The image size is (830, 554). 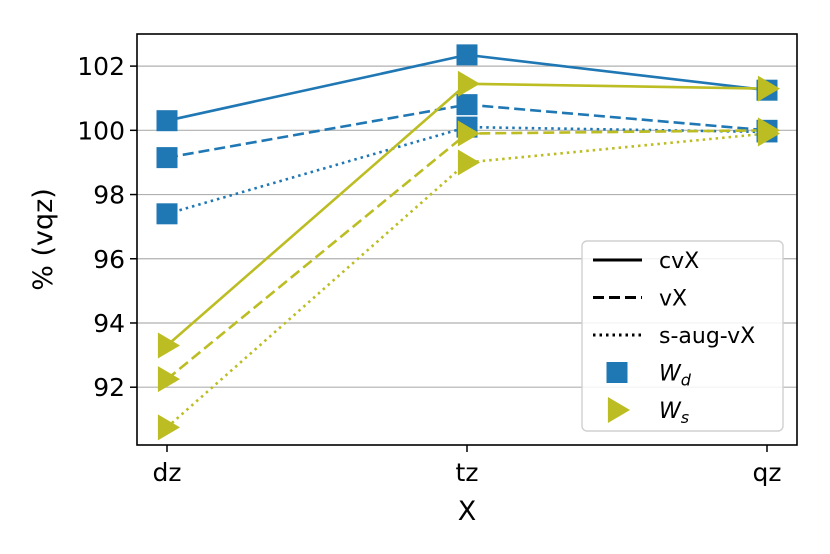 I want to click on x-tick-label: tz, so click(x=467, y=472).